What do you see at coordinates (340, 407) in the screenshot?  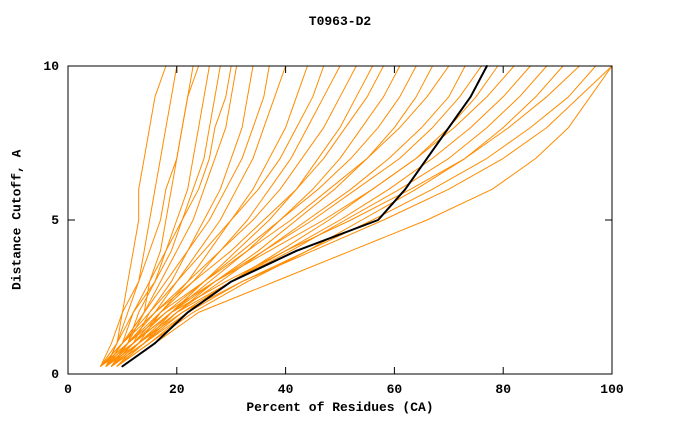 I see `x-axis-label: Percent of Residues (CA)` at bounding box center [340, 407].